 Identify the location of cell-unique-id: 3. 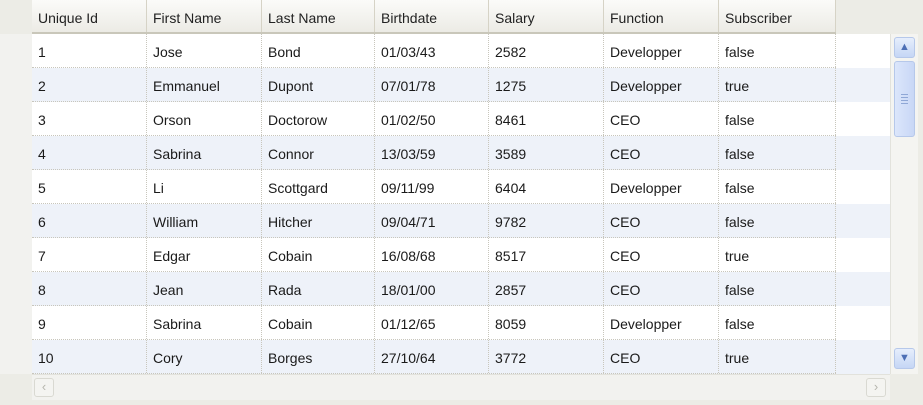
(89, 118).